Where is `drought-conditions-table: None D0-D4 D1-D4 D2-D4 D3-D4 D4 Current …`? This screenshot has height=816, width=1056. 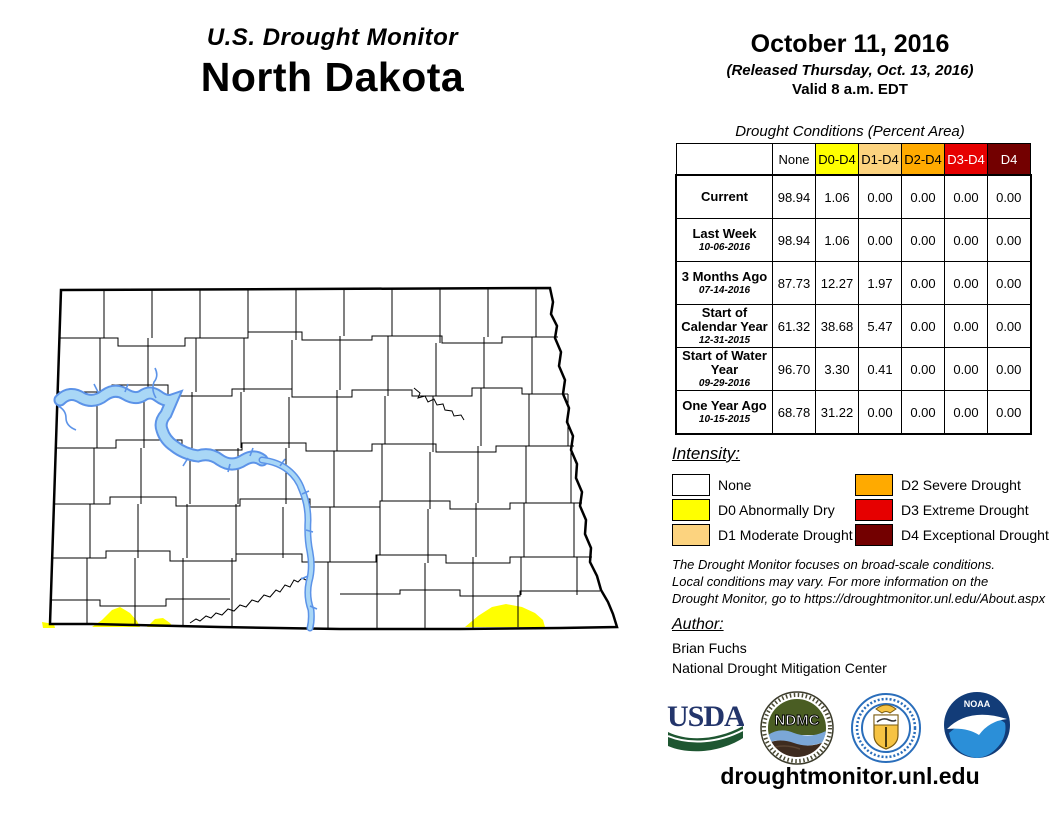 drought-conditions-table: None D0-D4 D1-D4 D2-D4 D3-D4 D4 Current … is located at coordinates (853, 289).